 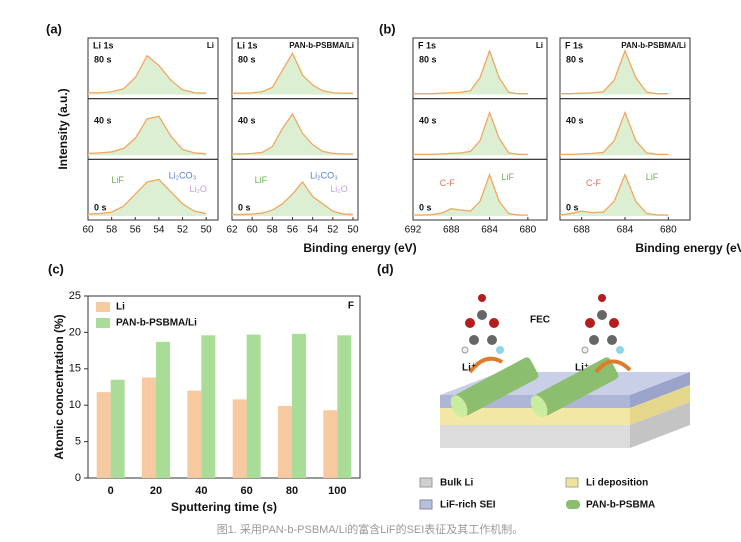 I want to click on x-tick-label: 100, so click(x=337, y=491).